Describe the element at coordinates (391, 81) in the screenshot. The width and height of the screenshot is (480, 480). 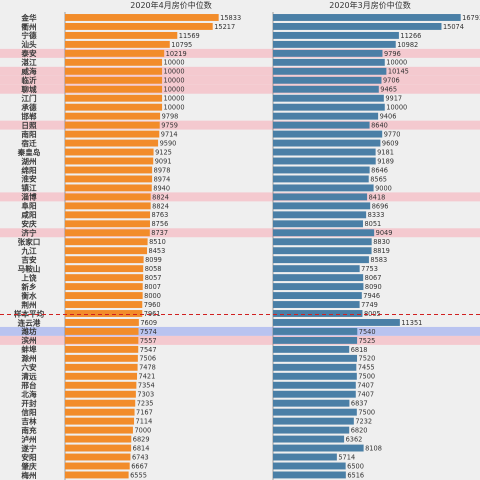
I see `march-value-label: 9706` at that location.